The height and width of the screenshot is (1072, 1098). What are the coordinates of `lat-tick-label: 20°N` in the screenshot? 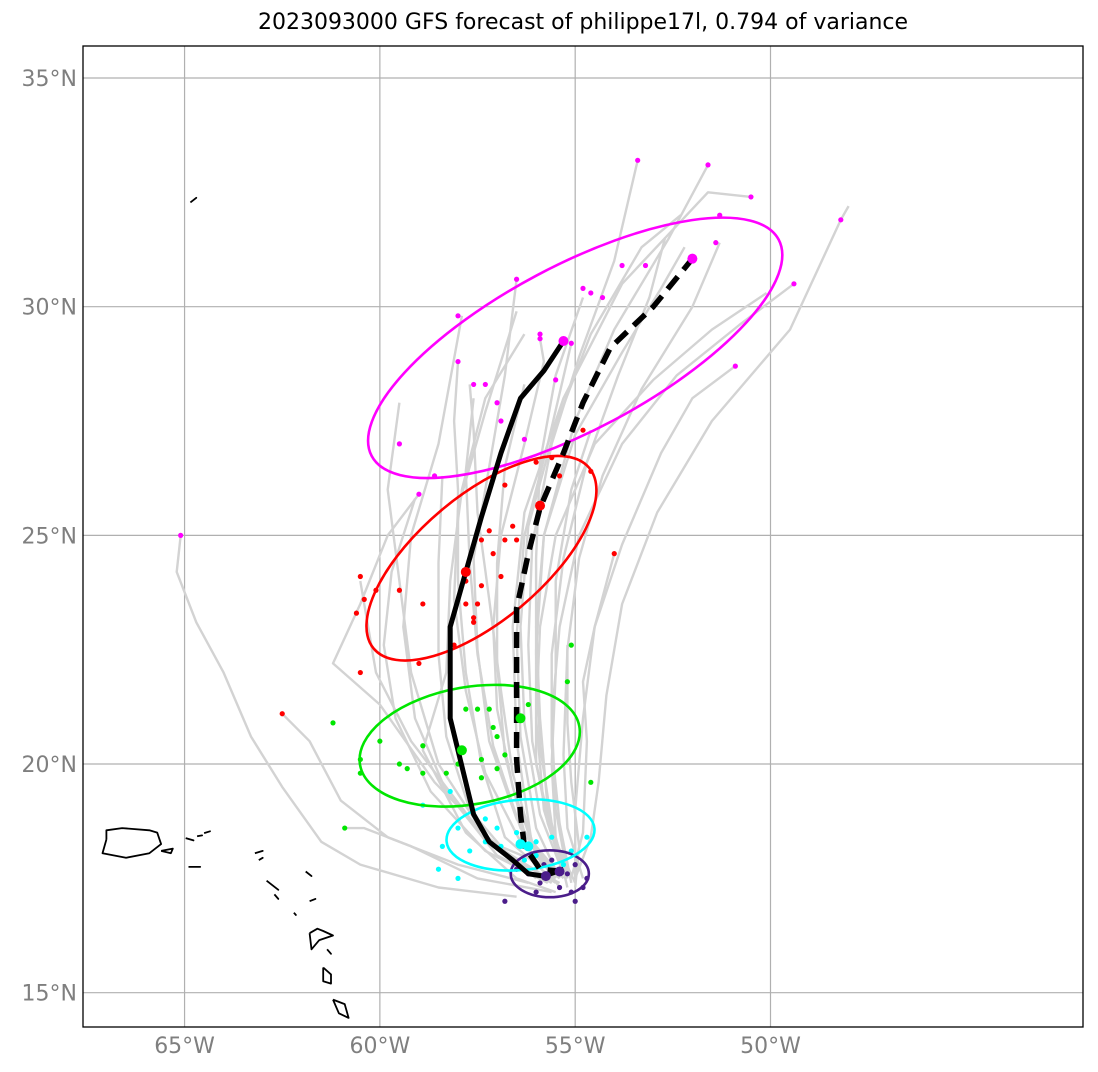 It's located at (49, 765).